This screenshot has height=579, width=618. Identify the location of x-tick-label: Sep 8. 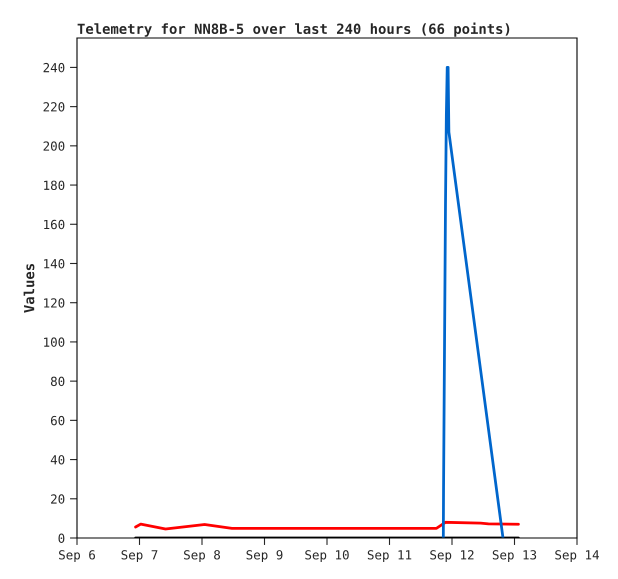
(202, 556).